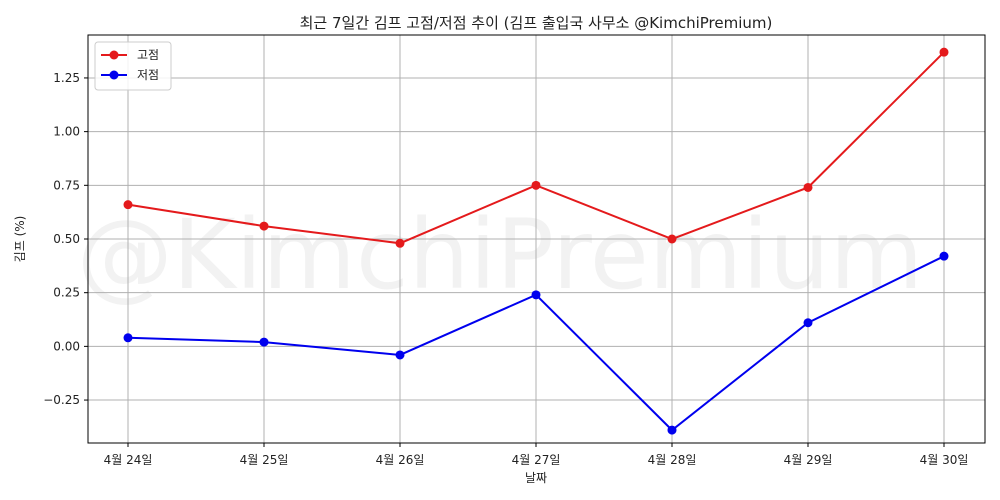 The width and height of the screenshot is (1000, 500). I want to click on x-tick-label: 4월 27일, so click(536, 460).